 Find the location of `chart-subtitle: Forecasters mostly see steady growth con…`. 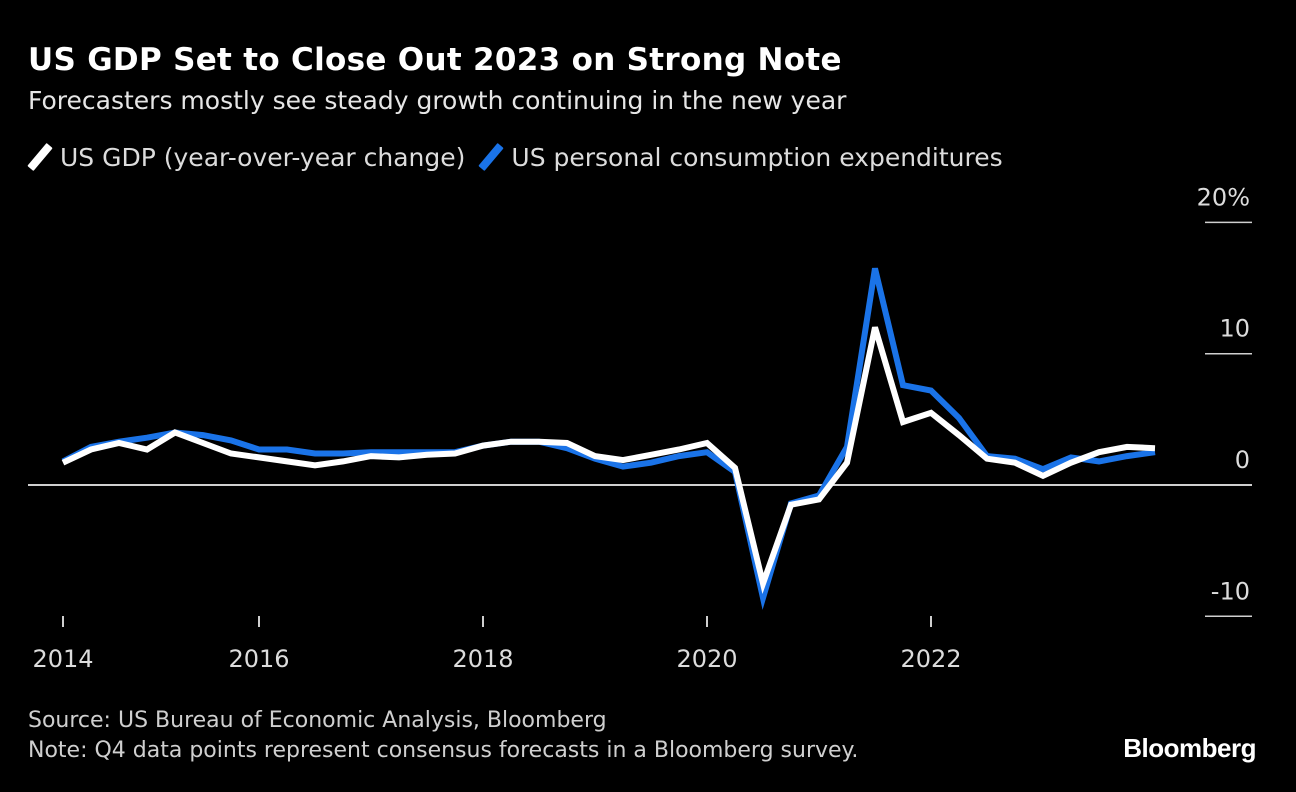

chart-subtitle: Forecasters mostly see steady growth con… is located at coordinates (437, 100).